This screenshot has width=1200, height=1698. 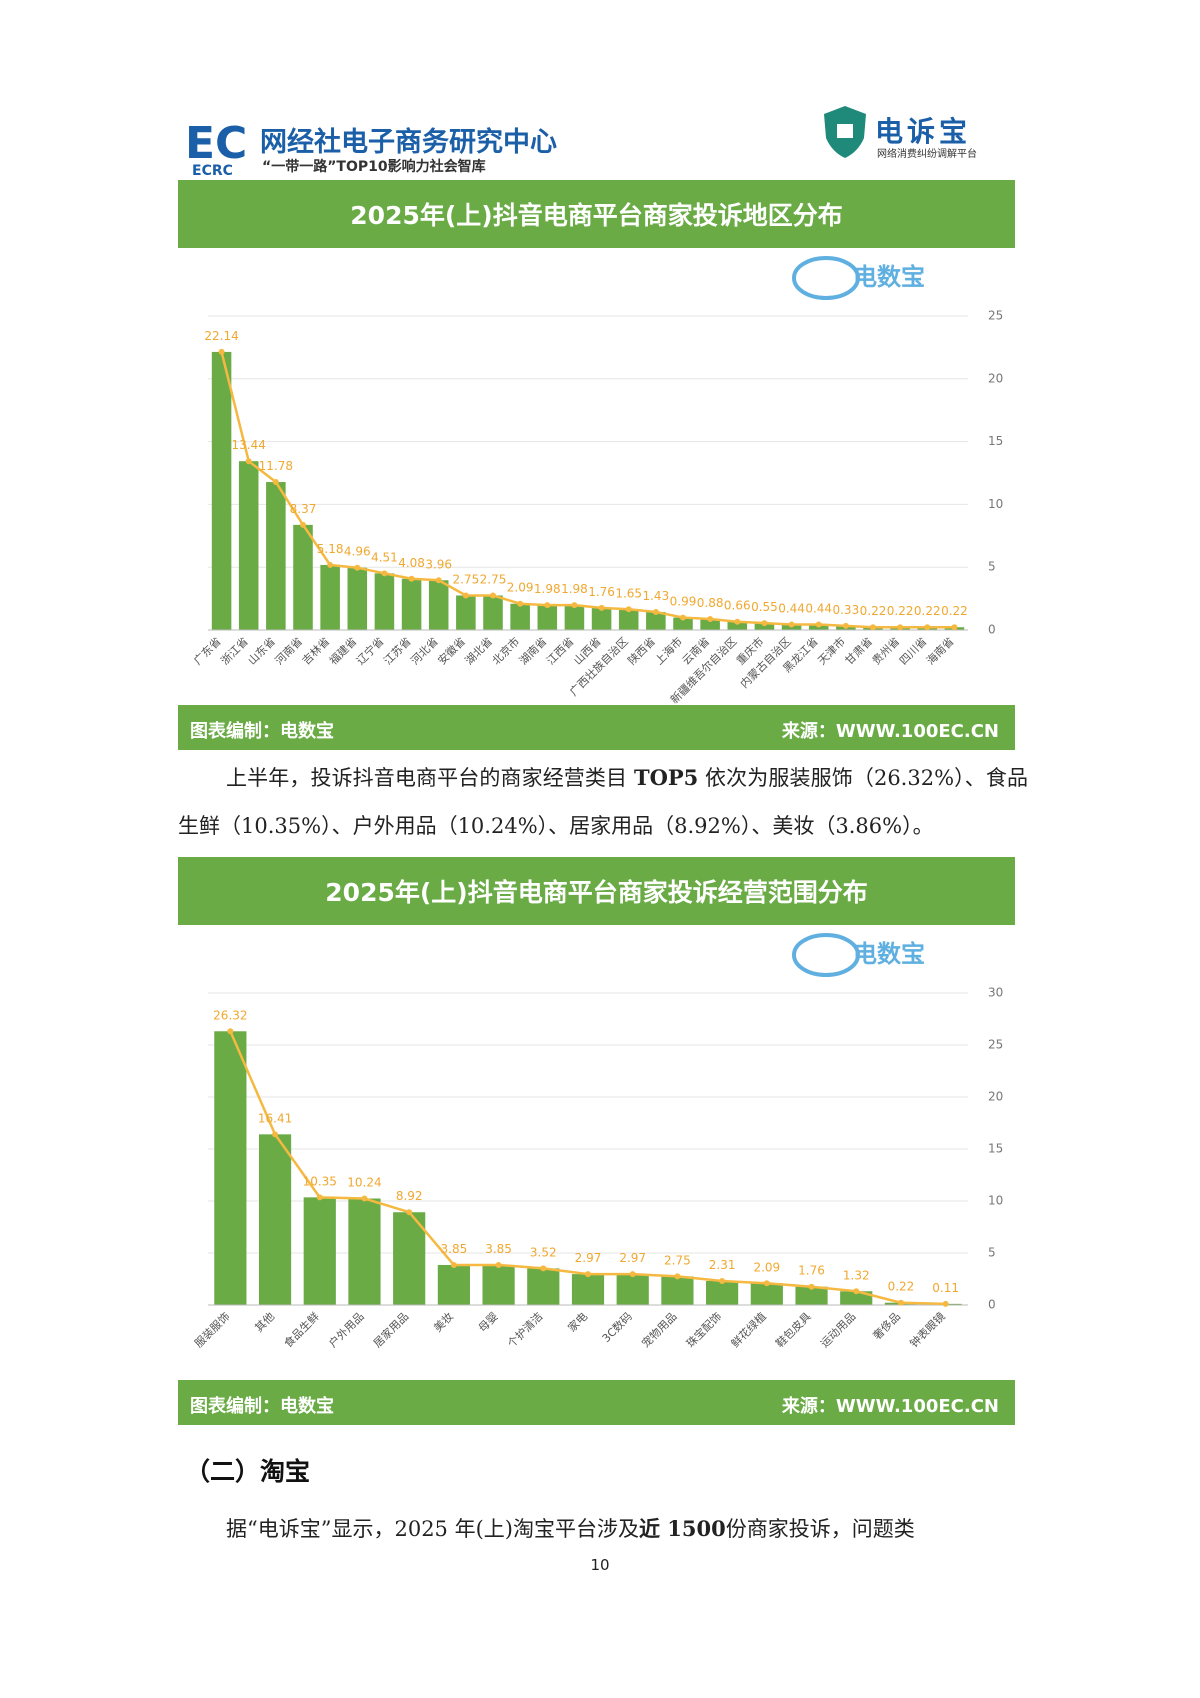 What do you see at coordinates (432, 1529) in the screenshot?
I see `text: 据“电诉宝”显示，2025 年(上)淘宝平台涉及` at bounding box center [432, 1529].